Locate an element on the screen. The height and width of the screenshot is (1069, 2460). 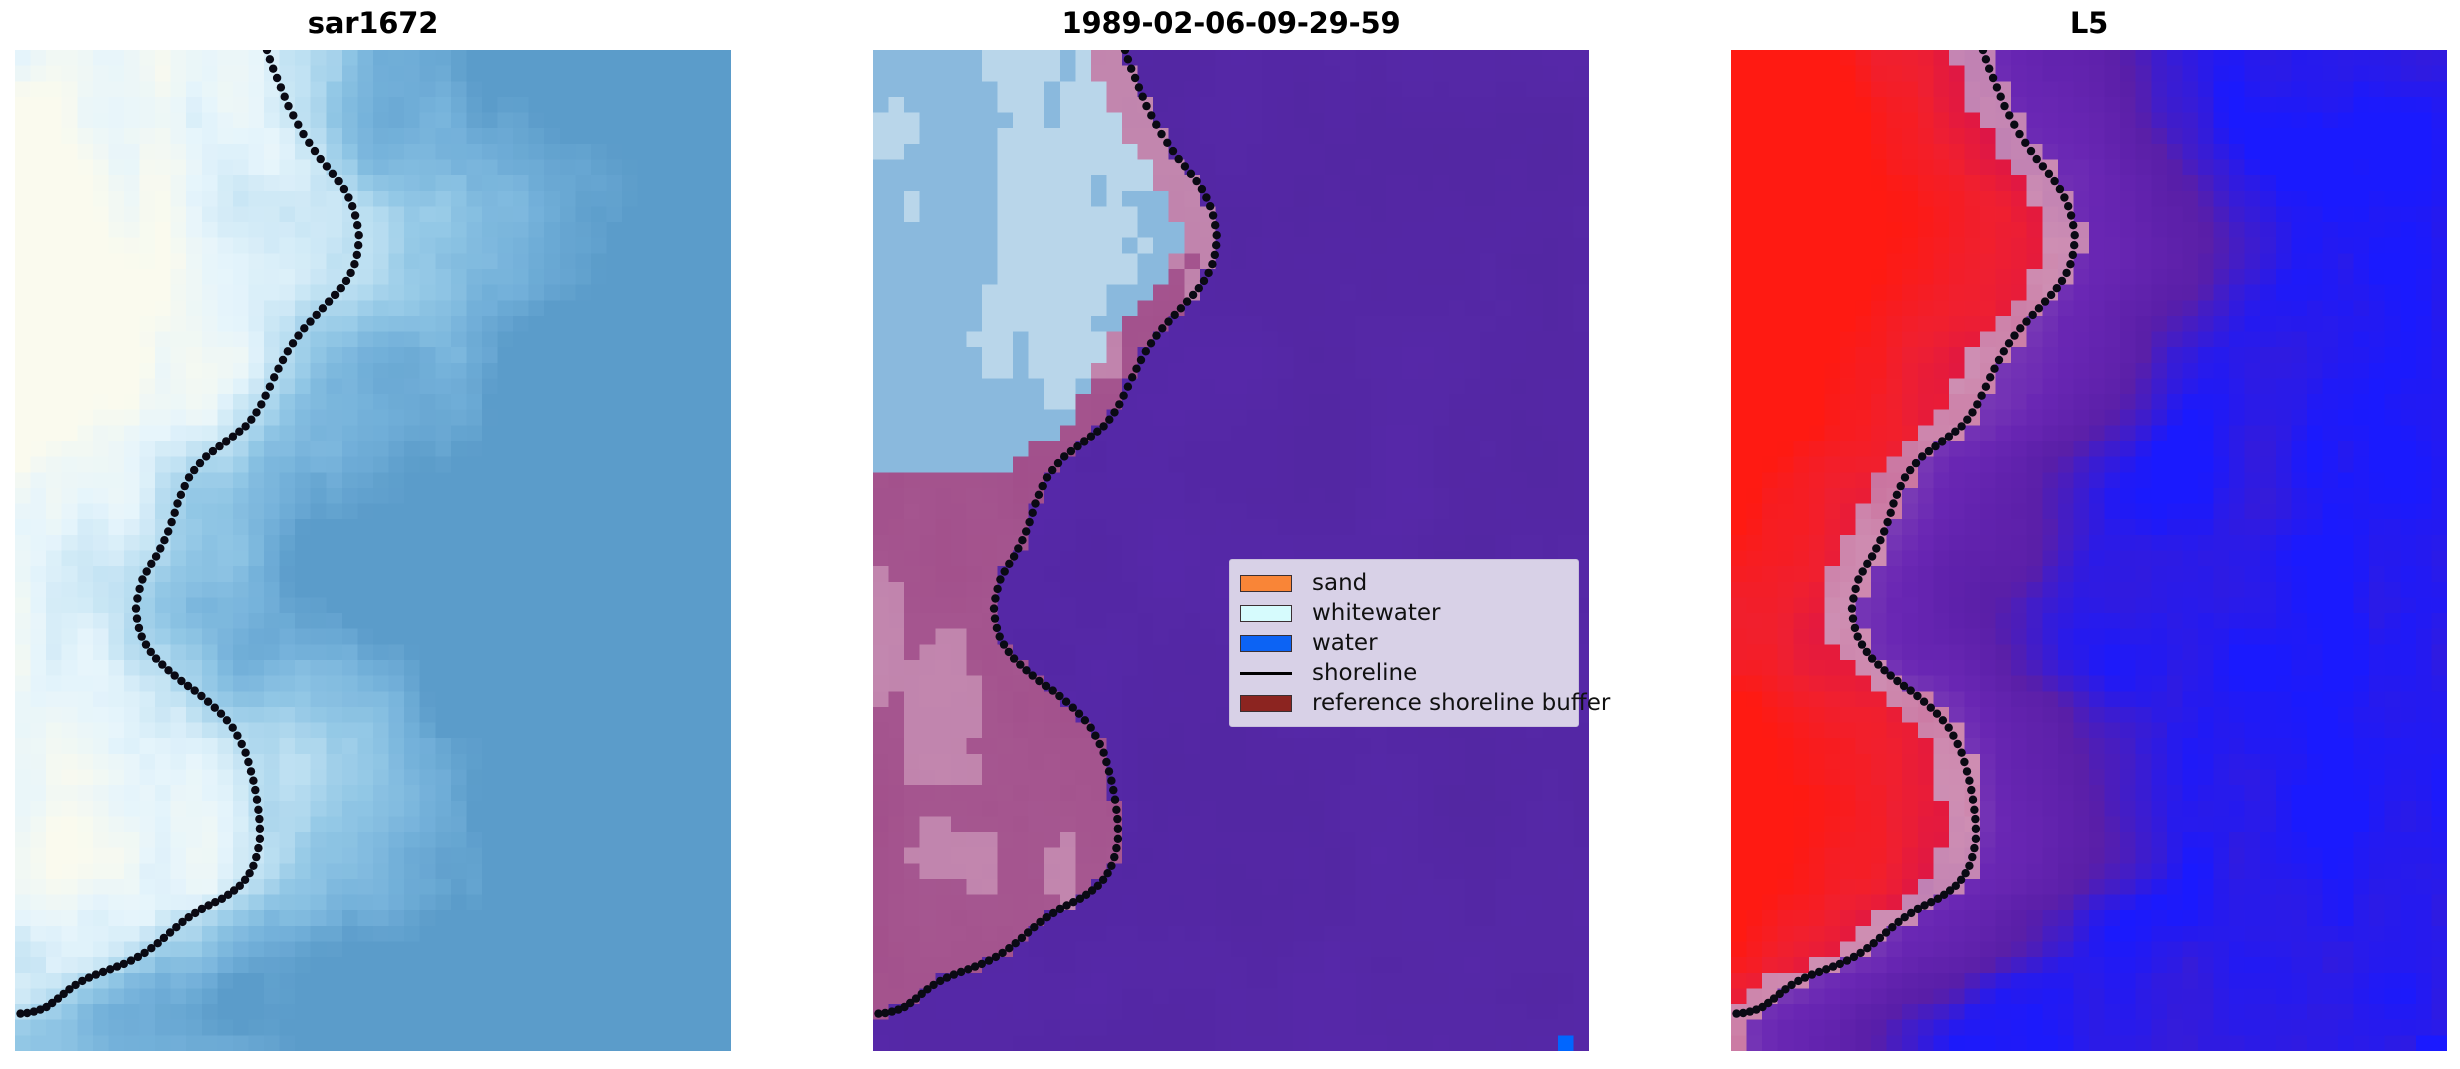
legend-swatch-water-icon is located at coordinates (1266, 643).